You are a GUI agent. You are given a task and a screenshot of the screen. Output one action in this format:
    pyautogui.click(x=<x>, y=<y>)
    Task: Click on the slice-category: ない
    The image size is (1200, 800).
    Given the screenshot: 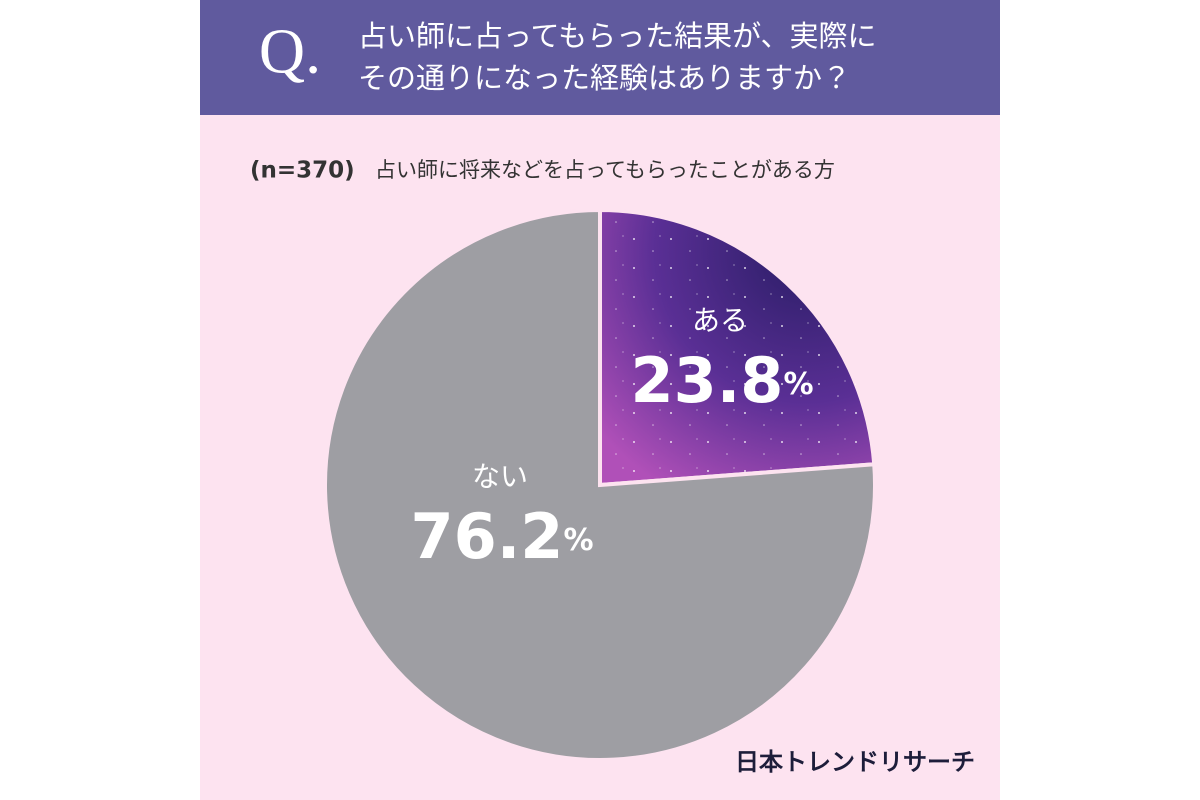 What is the action you would take?
    pyautogui.click(x=500, y=476)
    